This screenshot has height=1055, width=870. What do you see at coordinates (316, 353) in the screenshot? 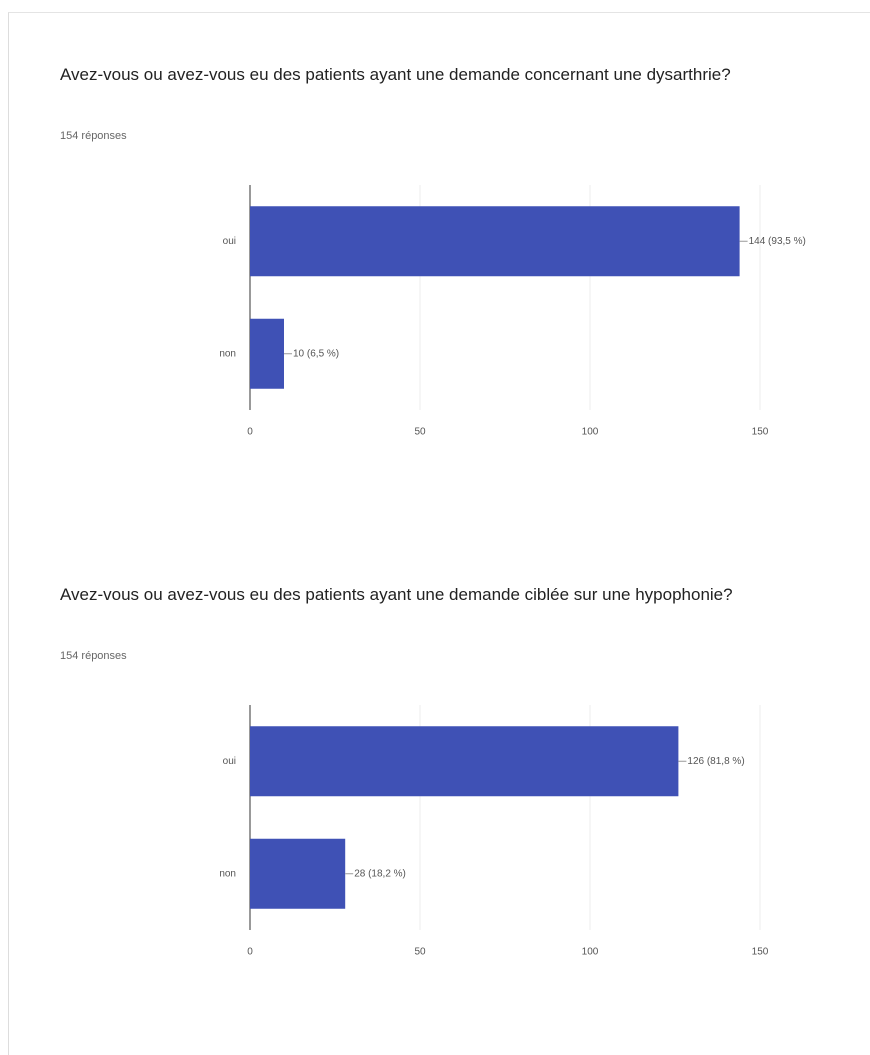
I see `value-label: 10 (6,5 %)` at bounding box center [316, 353].